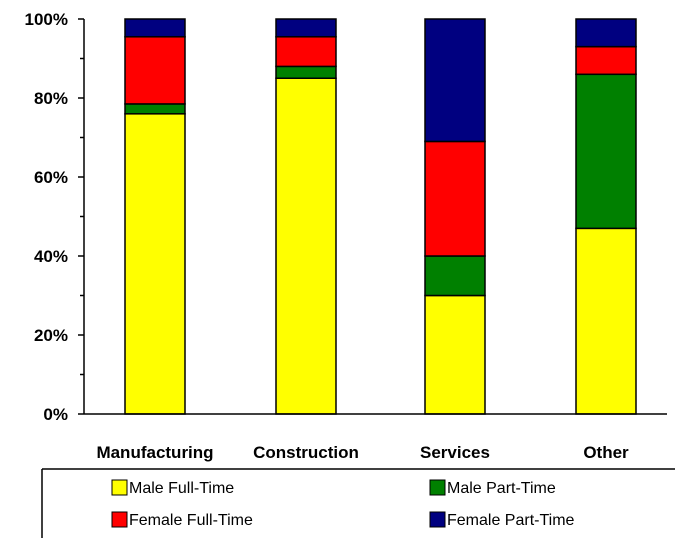 This screenshot has width=675, height=538. Describe the element at coordinates (51, 177) in the screenshot. I see `y-tick-label: 60%` at that location.